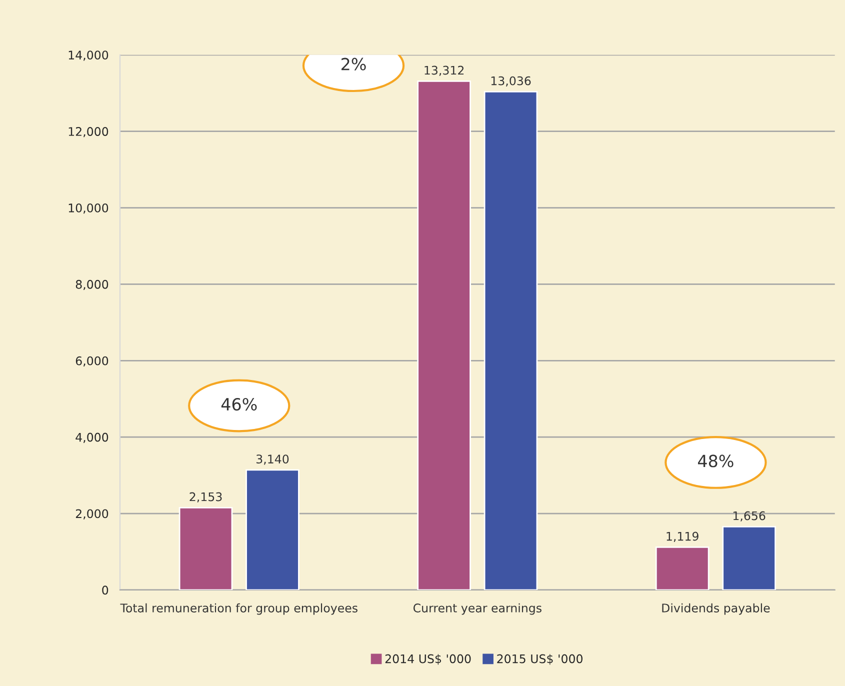  I want to click on y-tick-label: 4,000, so click(92, 437).